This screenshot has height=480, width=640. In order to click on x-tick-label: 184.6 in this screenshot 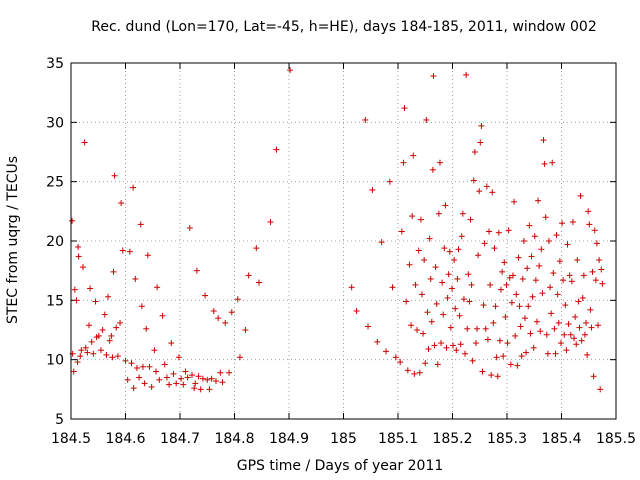, I will do `click(125, 439)`.